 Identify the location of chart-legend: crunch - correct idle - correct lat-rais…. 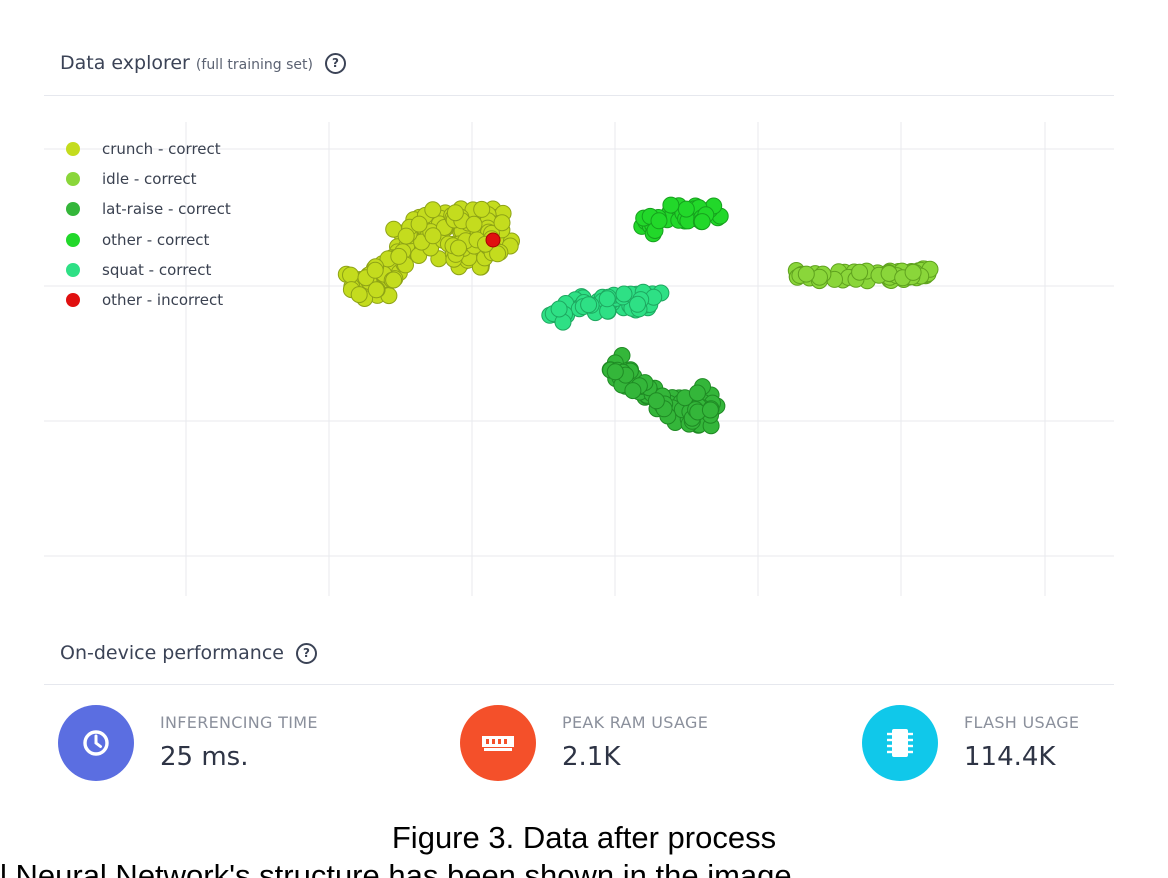
(148, 224).